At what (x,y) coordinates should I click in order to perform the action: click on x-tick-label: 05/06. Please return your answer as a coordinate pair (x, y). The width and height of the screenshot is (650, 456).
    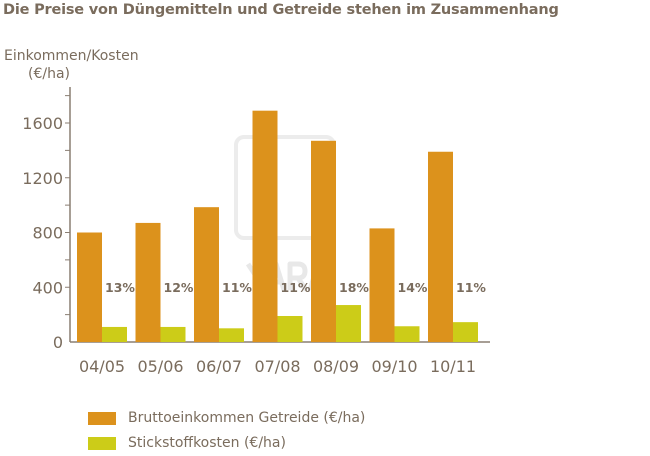
    Looking at the image, I should click on (160, 366).